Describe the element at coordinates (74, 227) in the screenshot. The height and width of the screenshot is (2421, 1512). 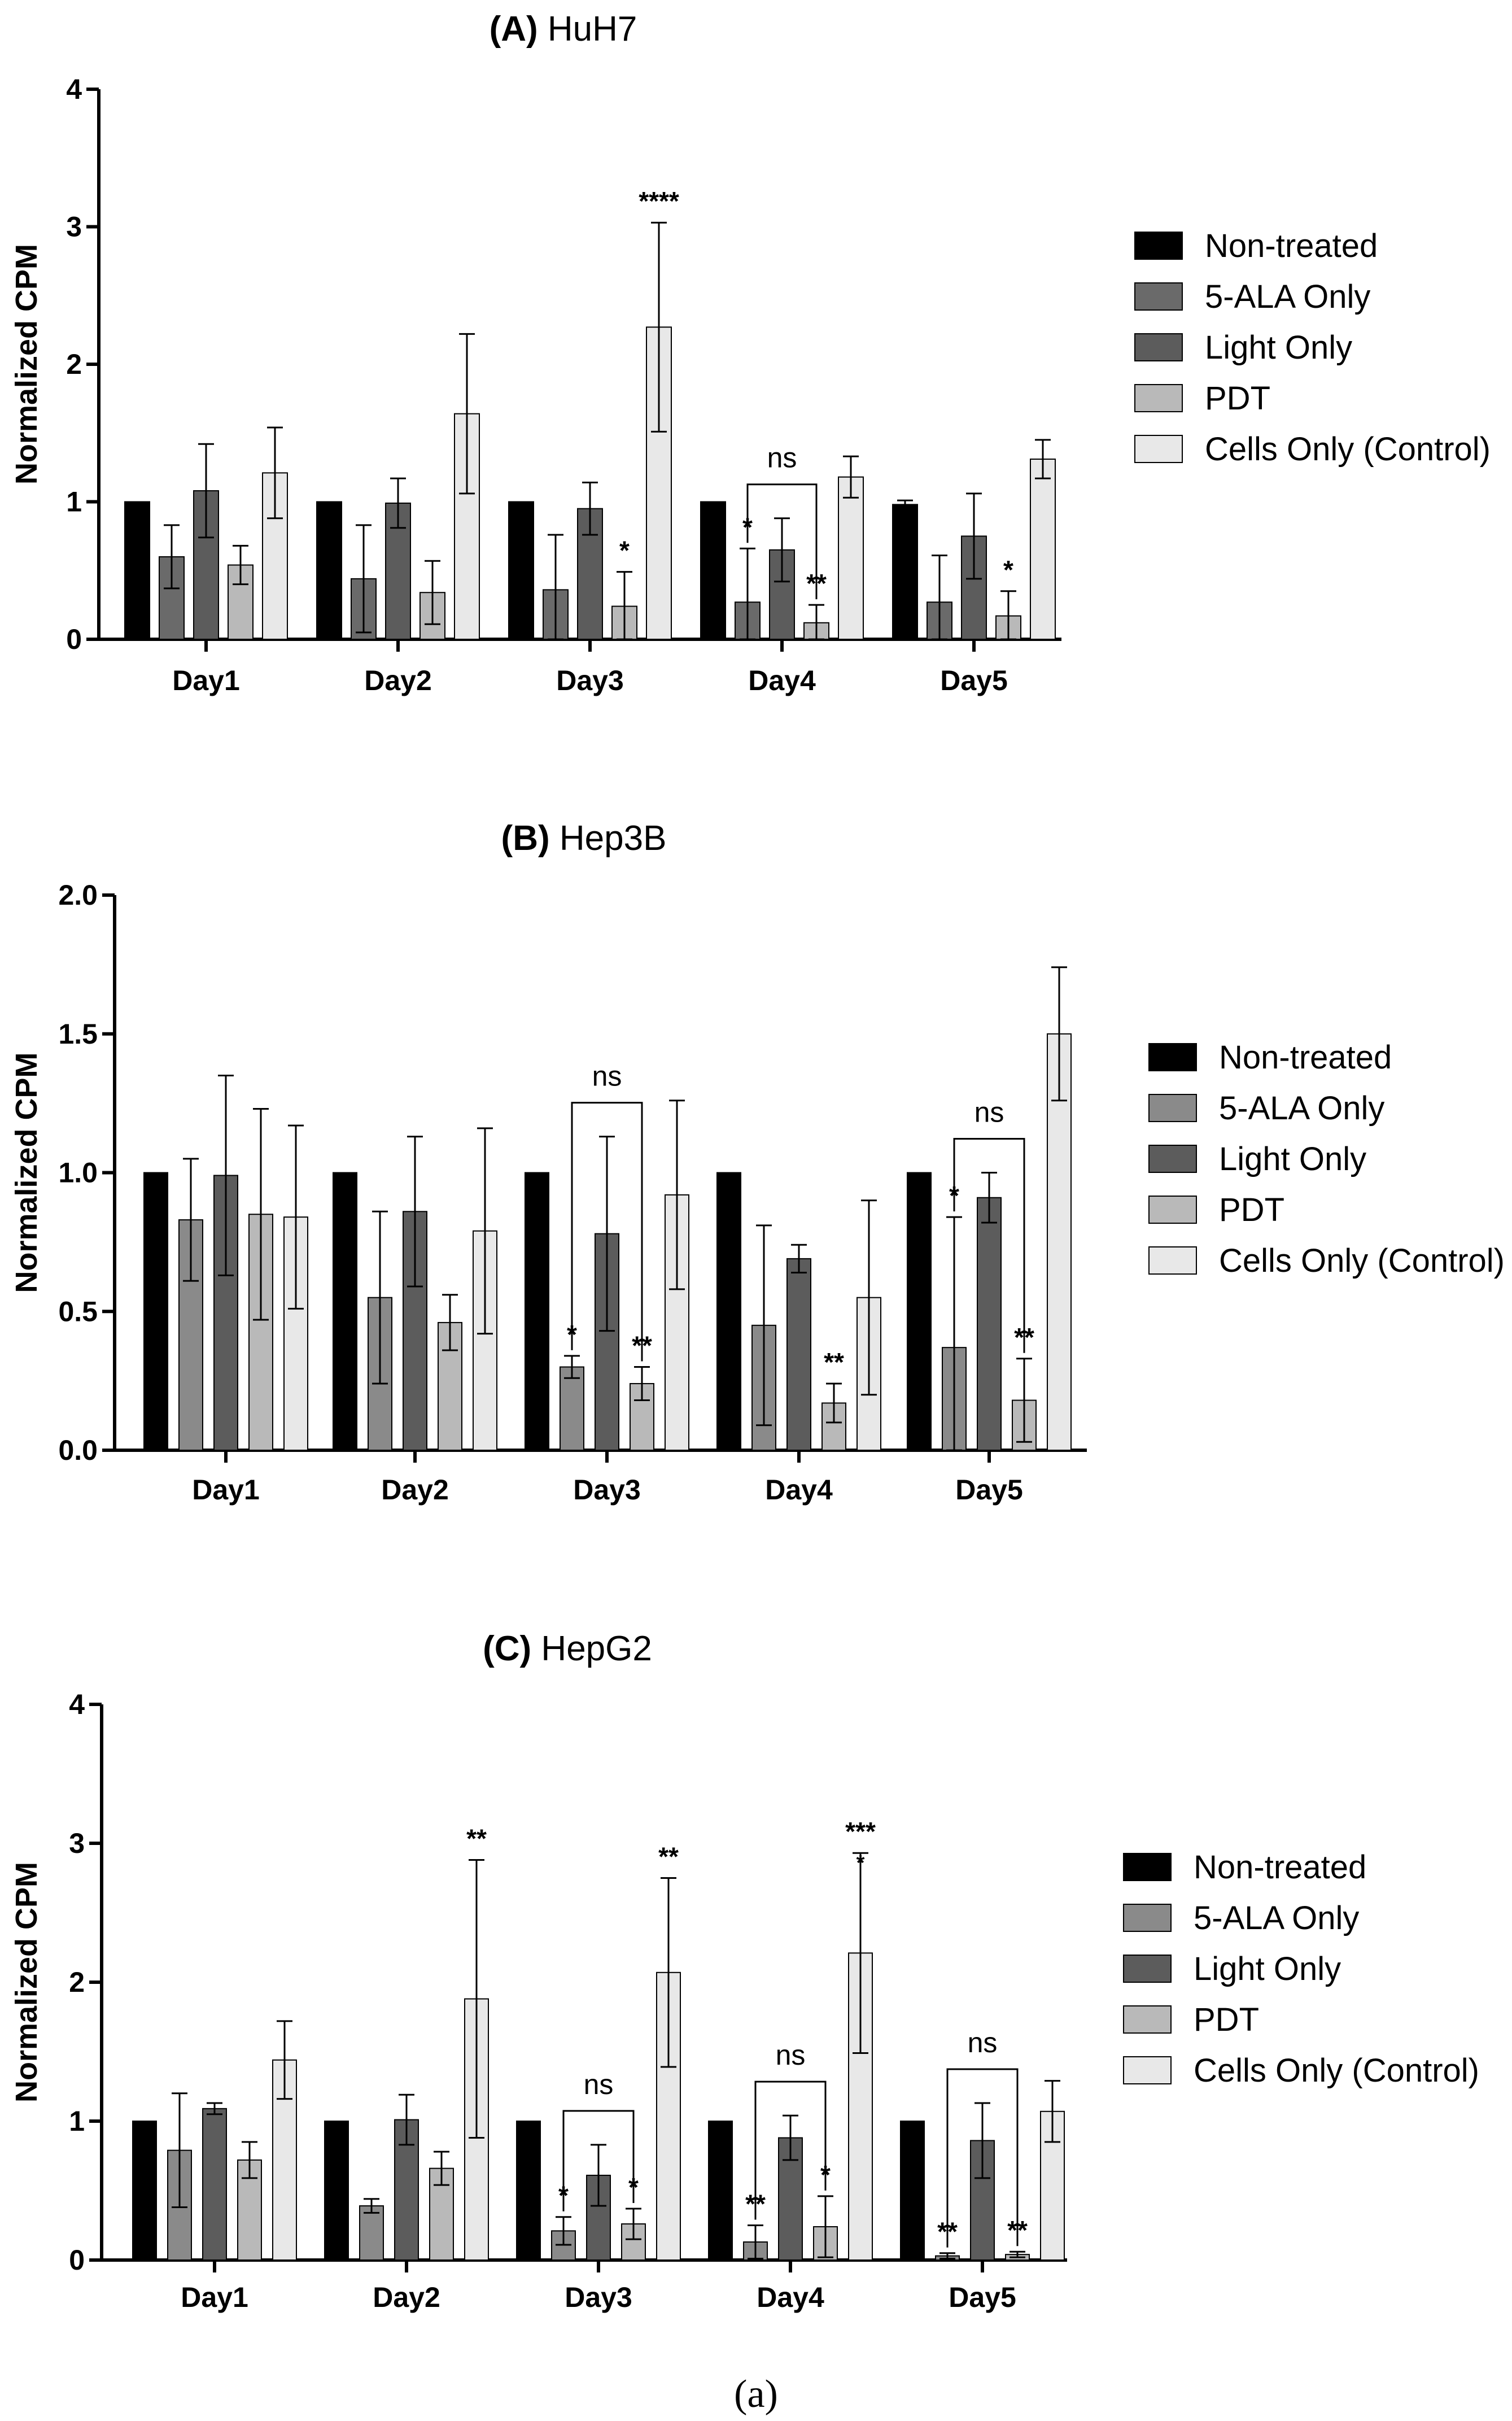
I see `y-tick-label: 3` at that location.